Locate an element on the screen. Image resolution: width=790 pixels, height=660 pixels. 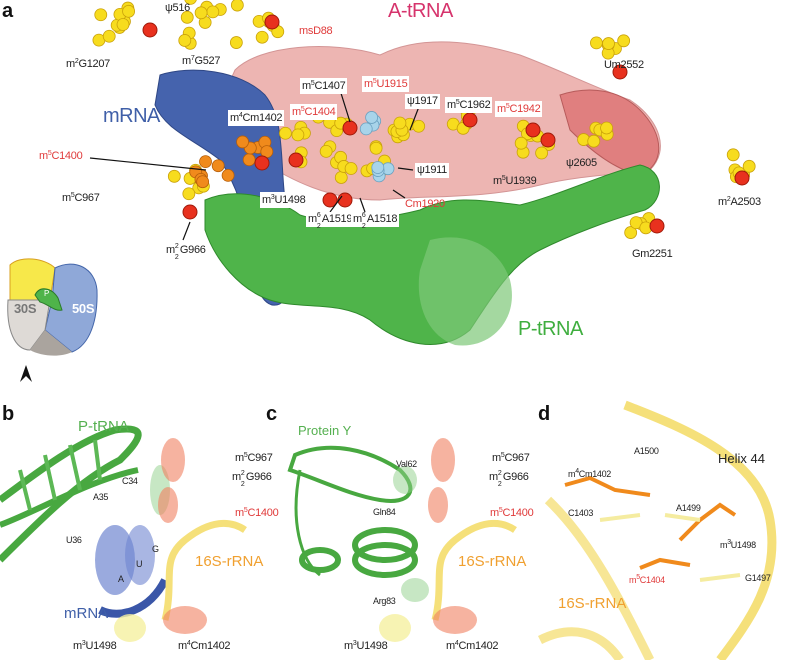
panel-d-label-m4cm1402: m4Cm1402 is located at coordinates (589, 473).